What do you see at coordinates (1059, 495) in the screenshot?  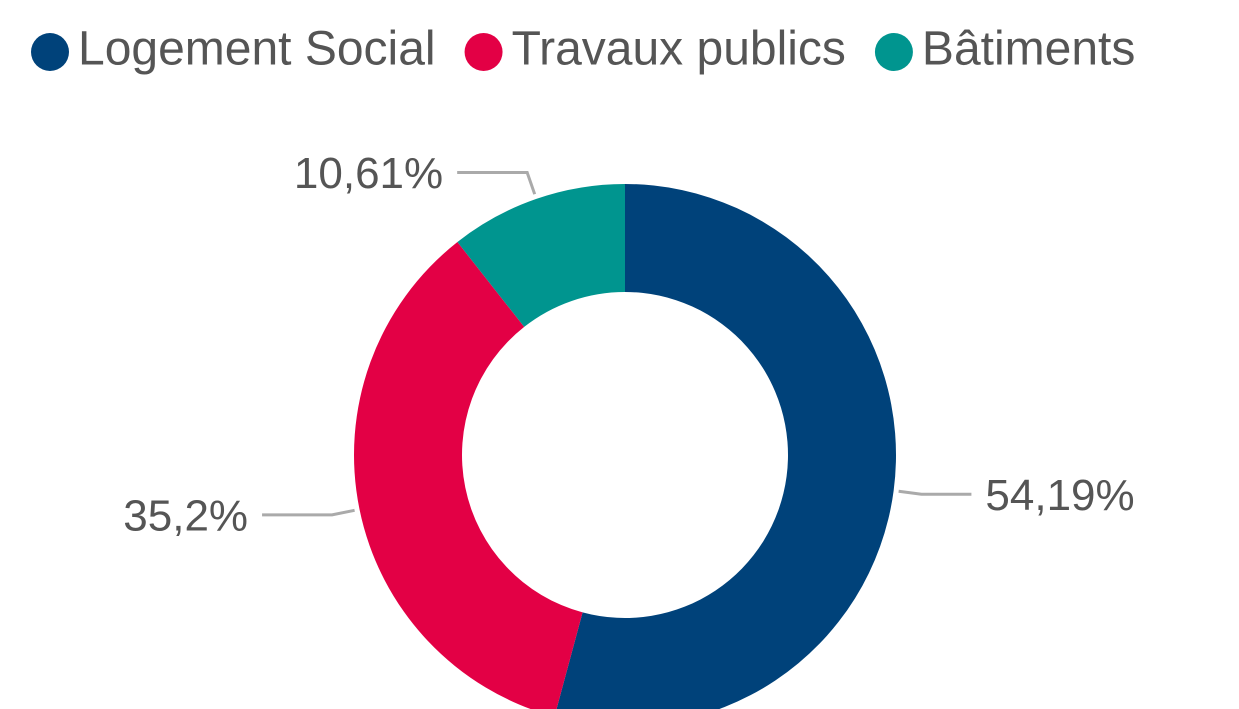 I see `value-label: 54,19%` at bounding box center [1059, 495].